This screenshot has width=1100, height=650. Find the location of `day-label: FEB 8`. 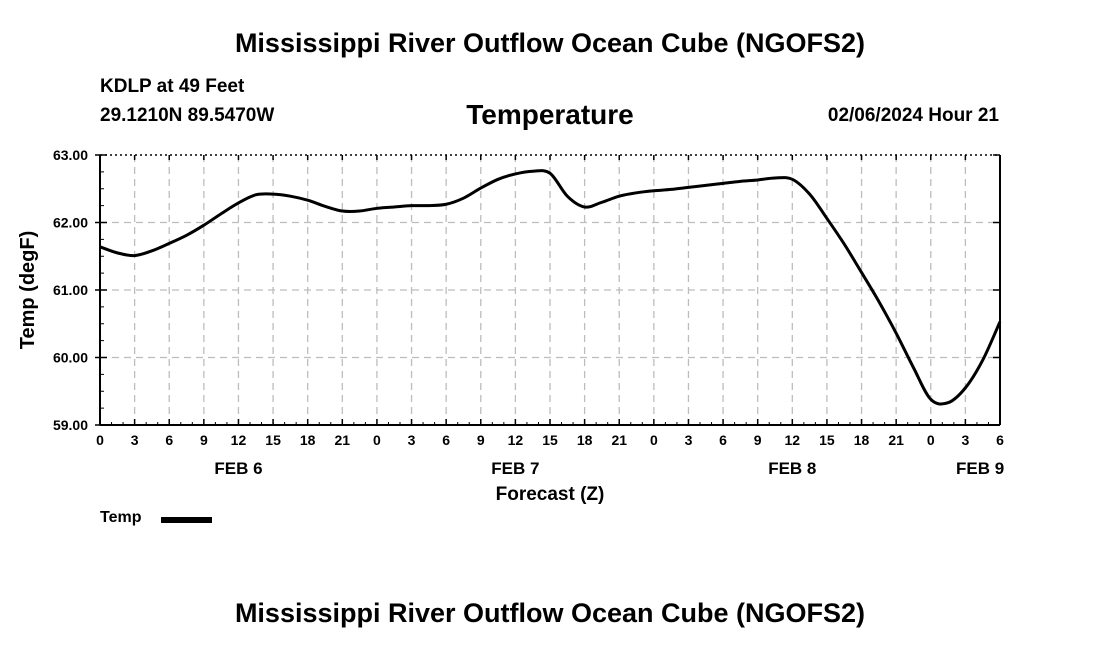

day-label: FEB 8 is located at coordinates (792, 468).